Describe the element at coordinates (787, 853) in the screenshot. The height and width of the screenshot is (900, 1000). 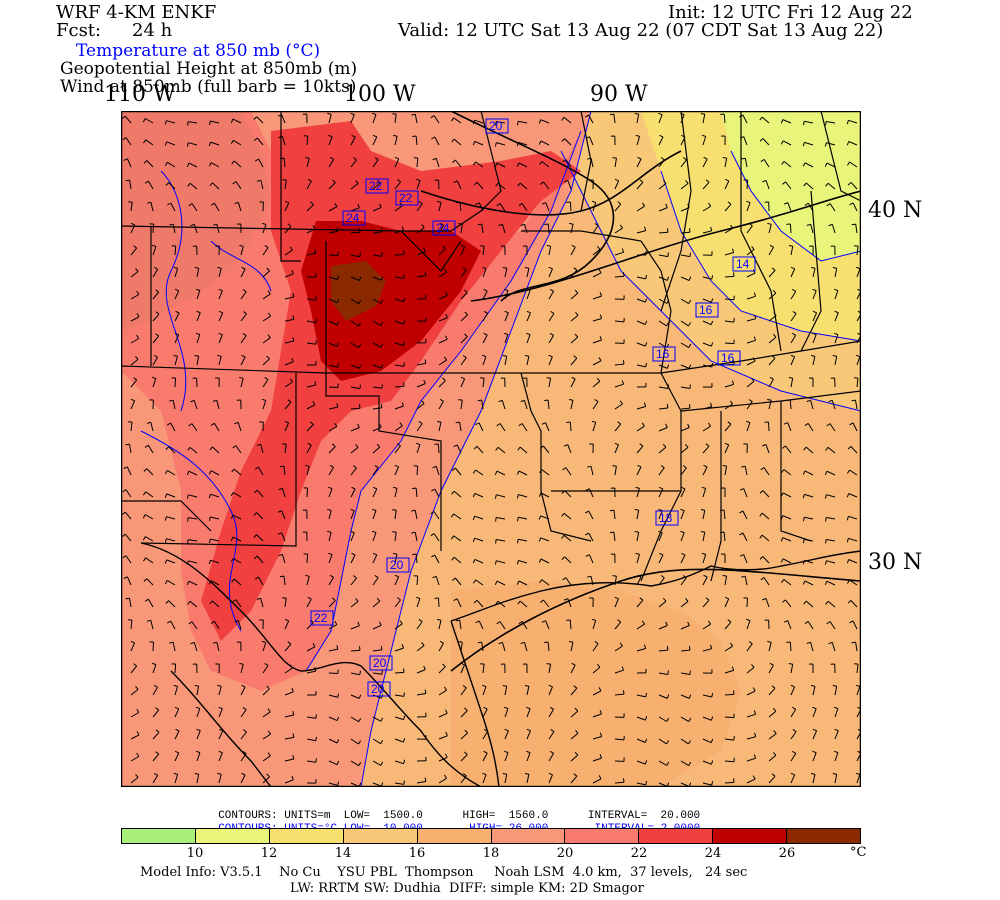
I see `color-bar-tick-label: 26` at that location.